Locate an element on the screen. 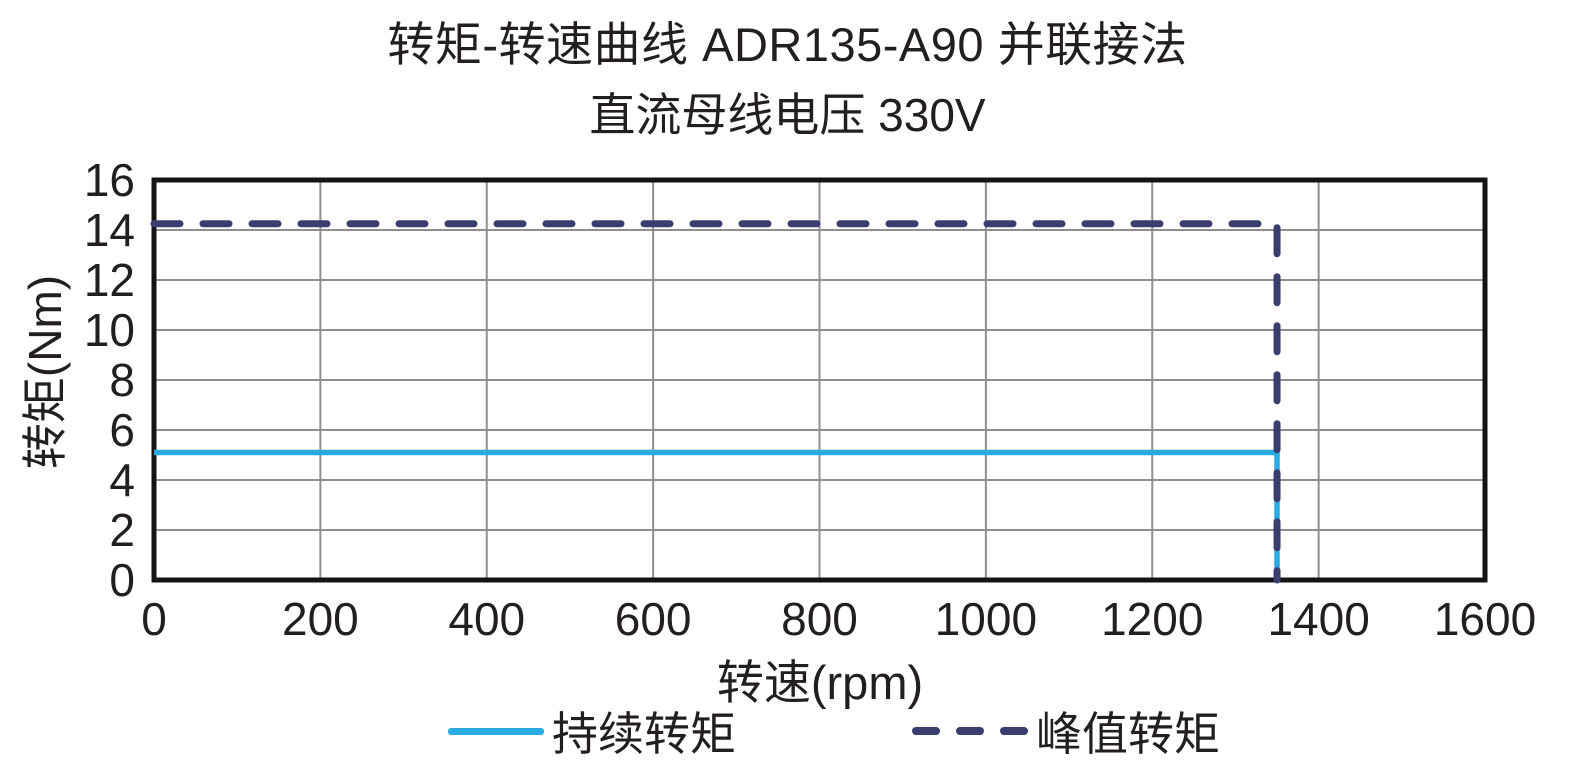  x-tick-labels: 0 200 400 600 800 1000 1200 1400 1600 is located at coordinates (838, 619).